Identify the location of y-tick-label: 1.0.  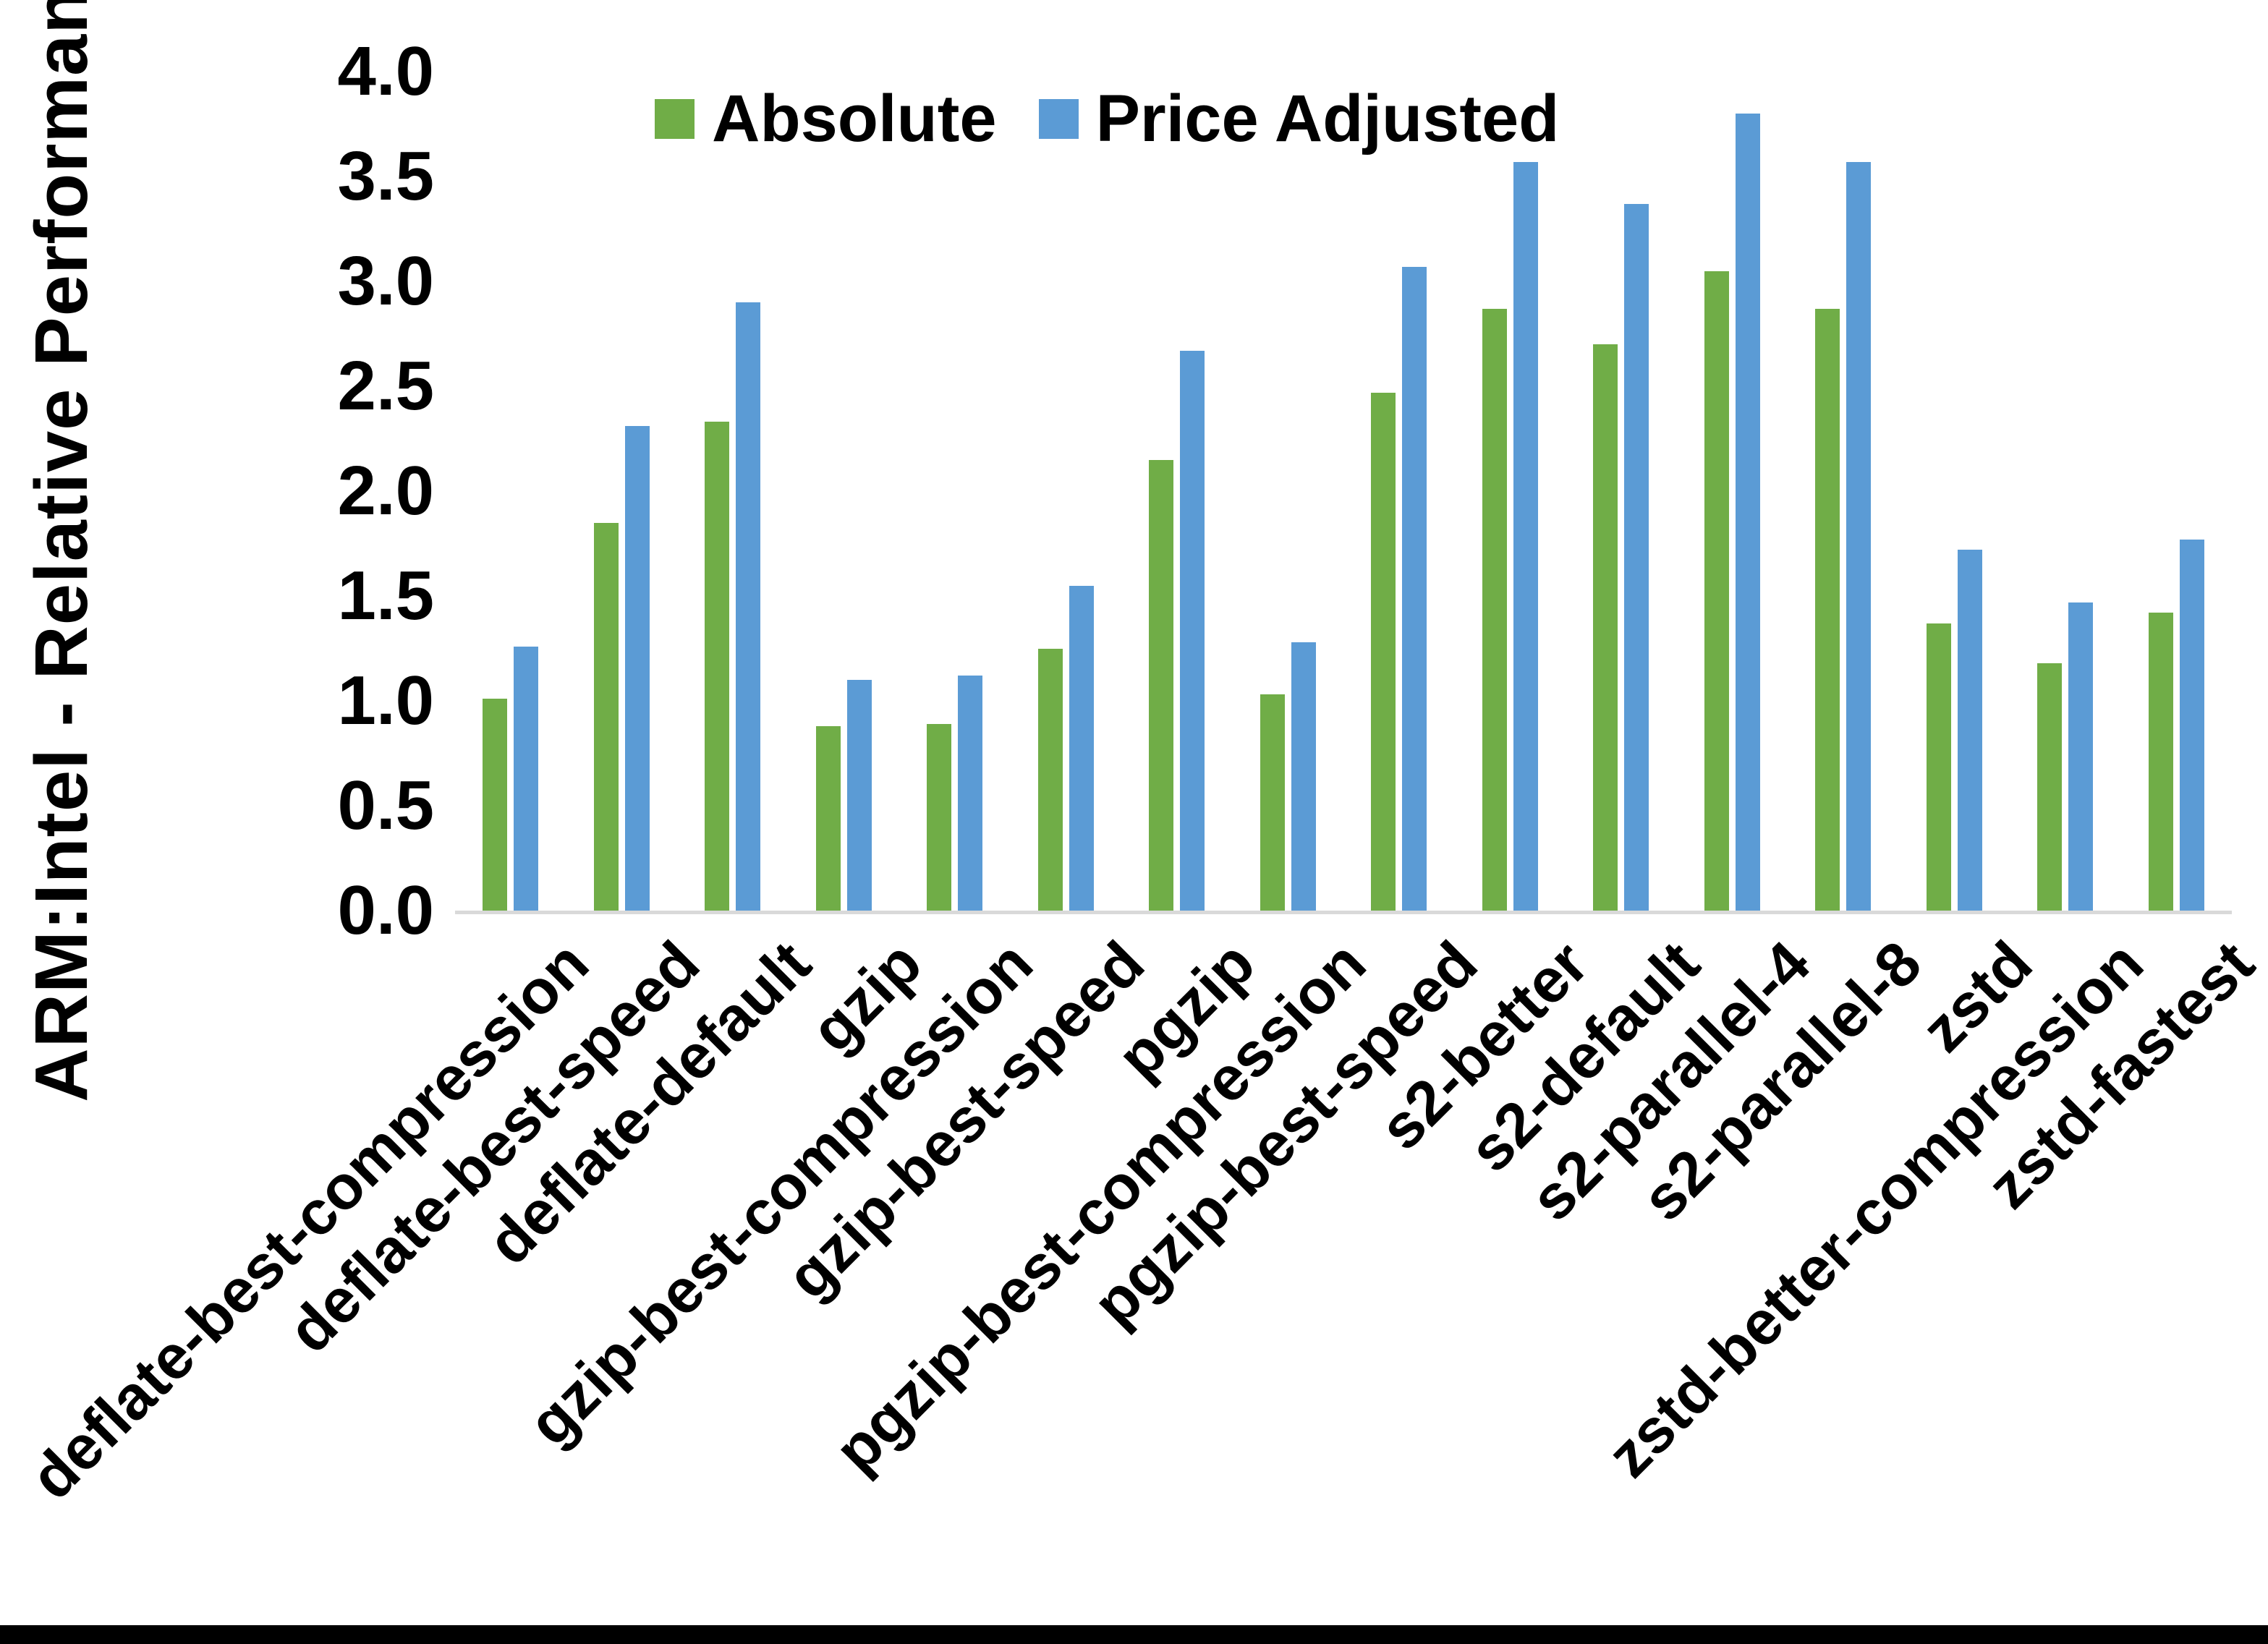
(385, 700).